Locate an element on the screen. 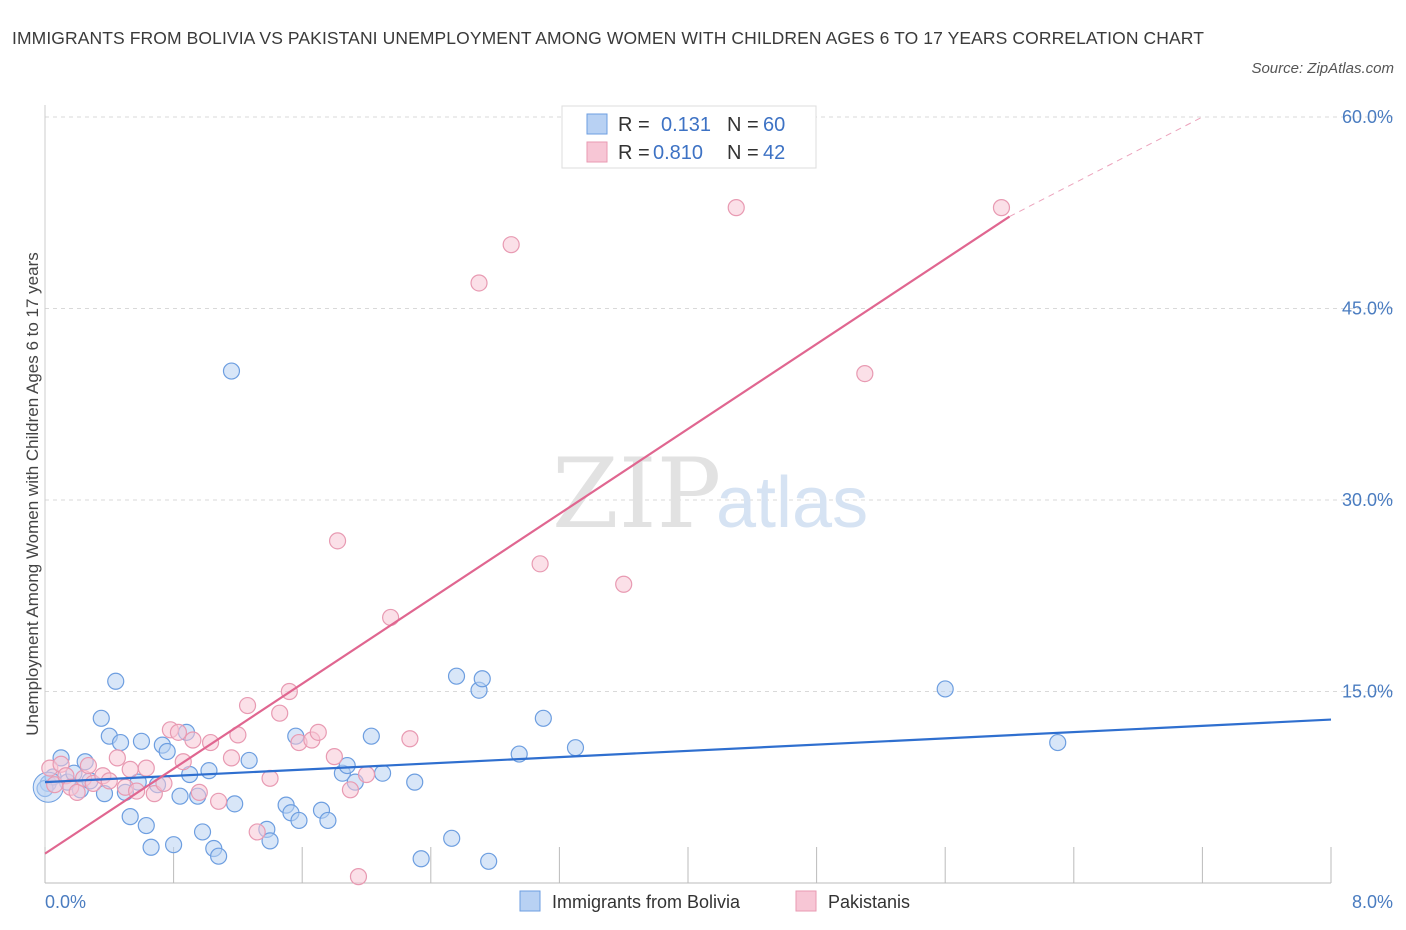 Image resolution: width=1406 pixels, height=930 pixels. y-tick-label-1: 30.0% is located at coordinates (1367, 500).